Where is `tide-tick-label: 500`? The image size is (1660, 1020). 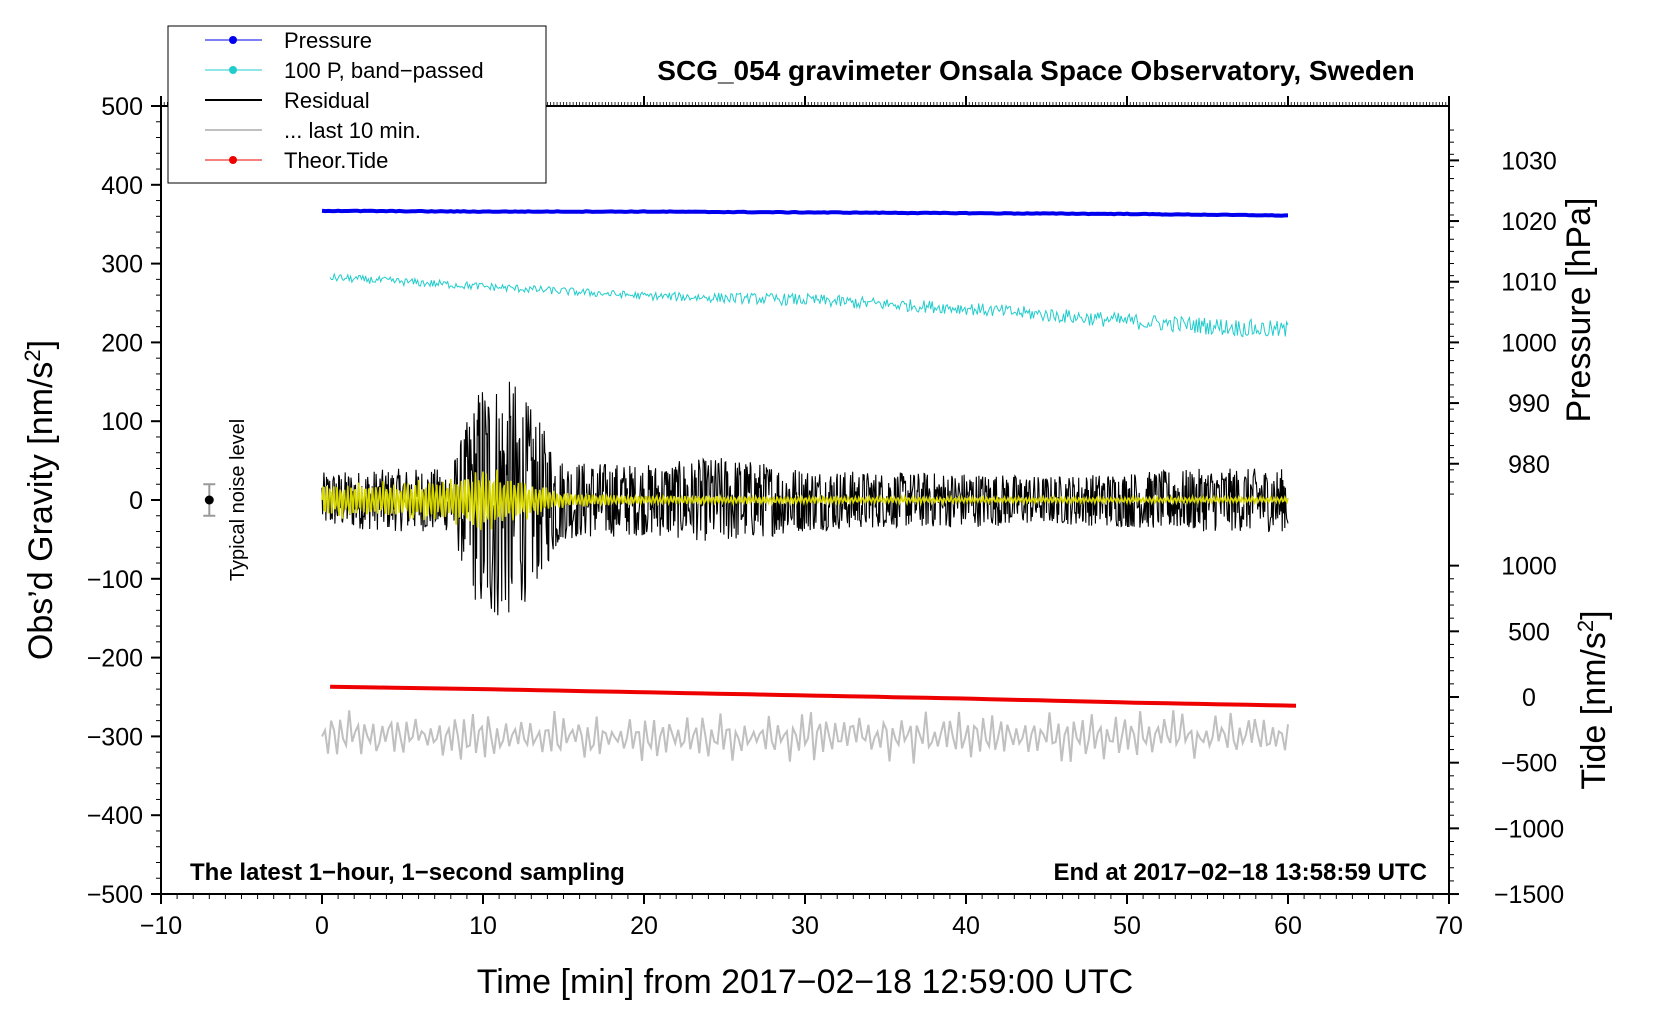 tide-tick-label: 500 is located at coordinates (1529, 632).